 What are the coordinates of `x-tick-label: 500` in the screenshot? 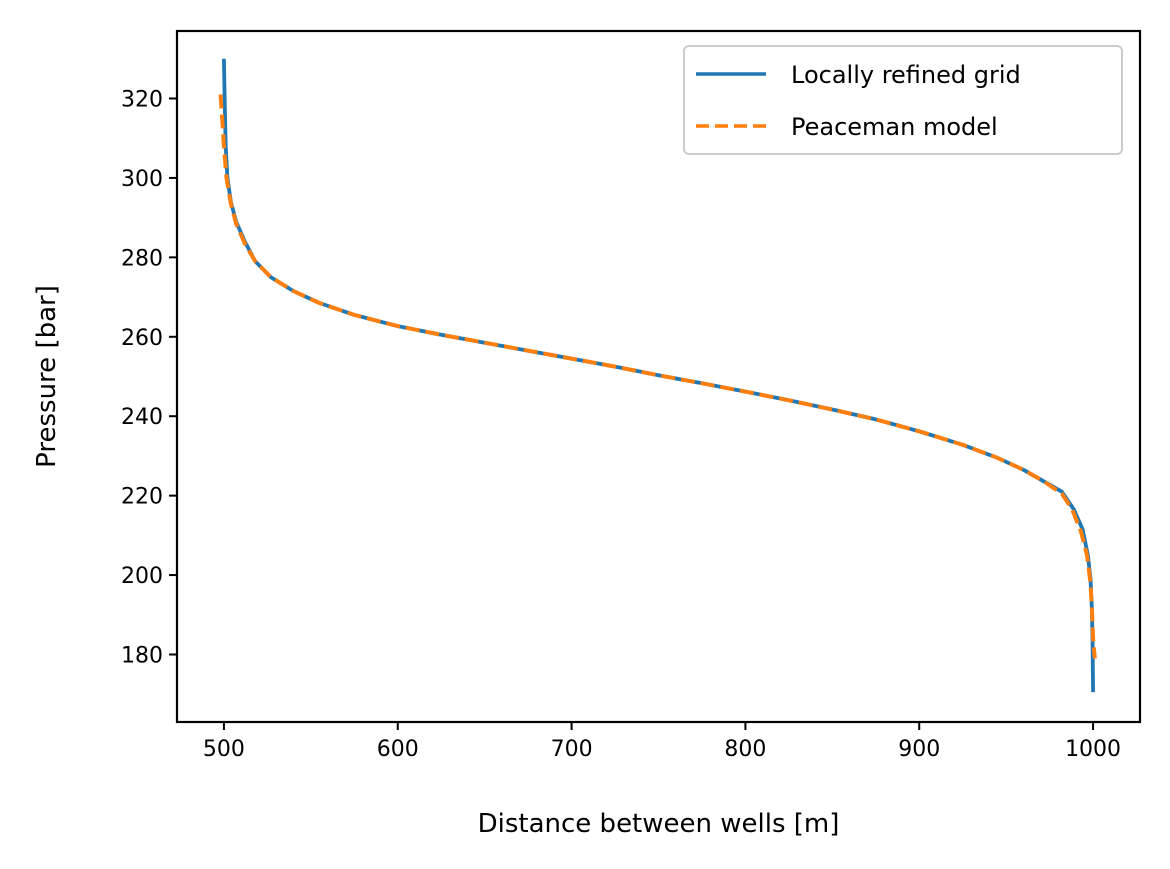 It's located at (224, 749).